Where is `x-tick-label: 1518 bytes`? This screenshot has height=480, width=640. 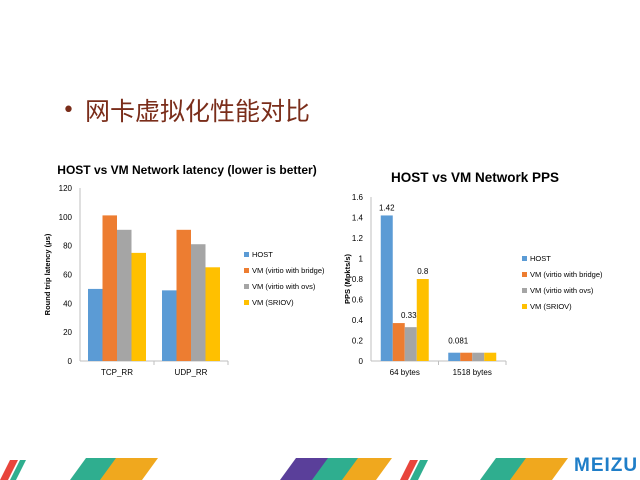 x-tick-label: 1518 bytes is located at coordinates (472, 372).